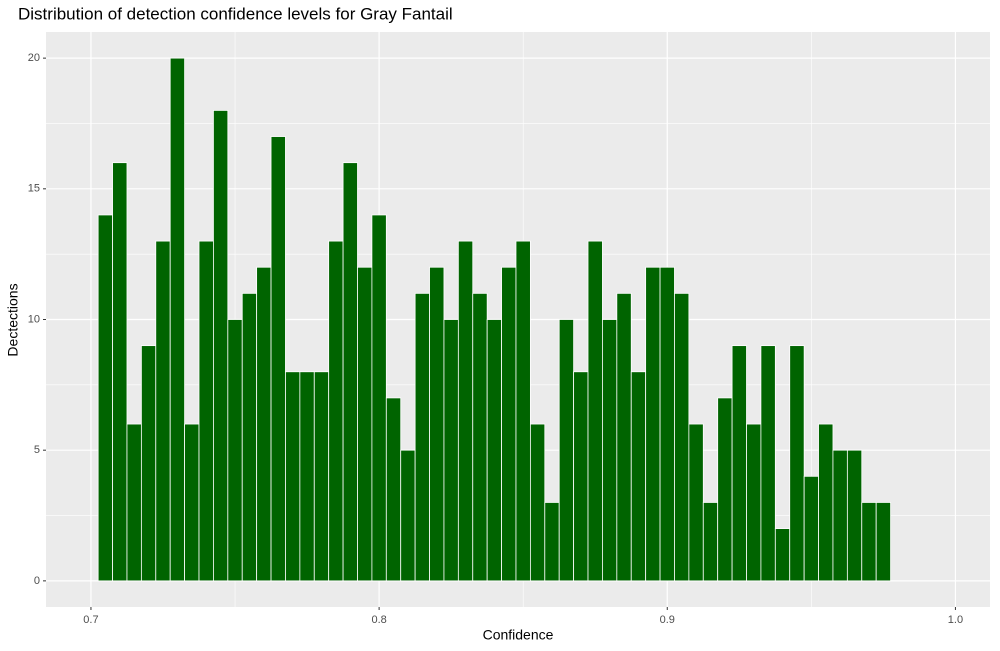 The height and width of the screenshot is (651, 1000). I want to click on y-tick-label: 15, so click(34, 189).